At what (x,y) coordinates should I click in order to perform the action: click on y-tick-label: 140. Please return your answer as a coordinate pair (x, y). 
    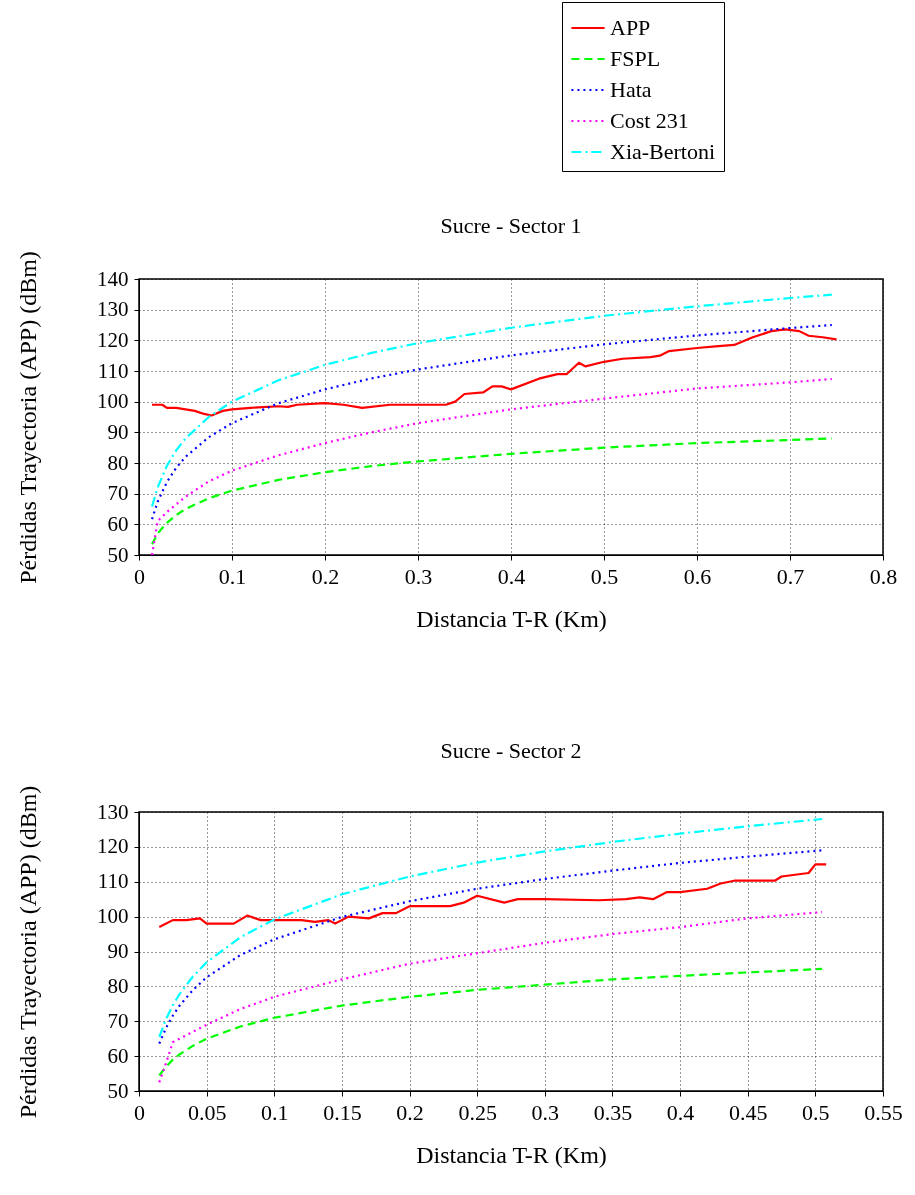
    Looking at the image, I should click on (113, 278).